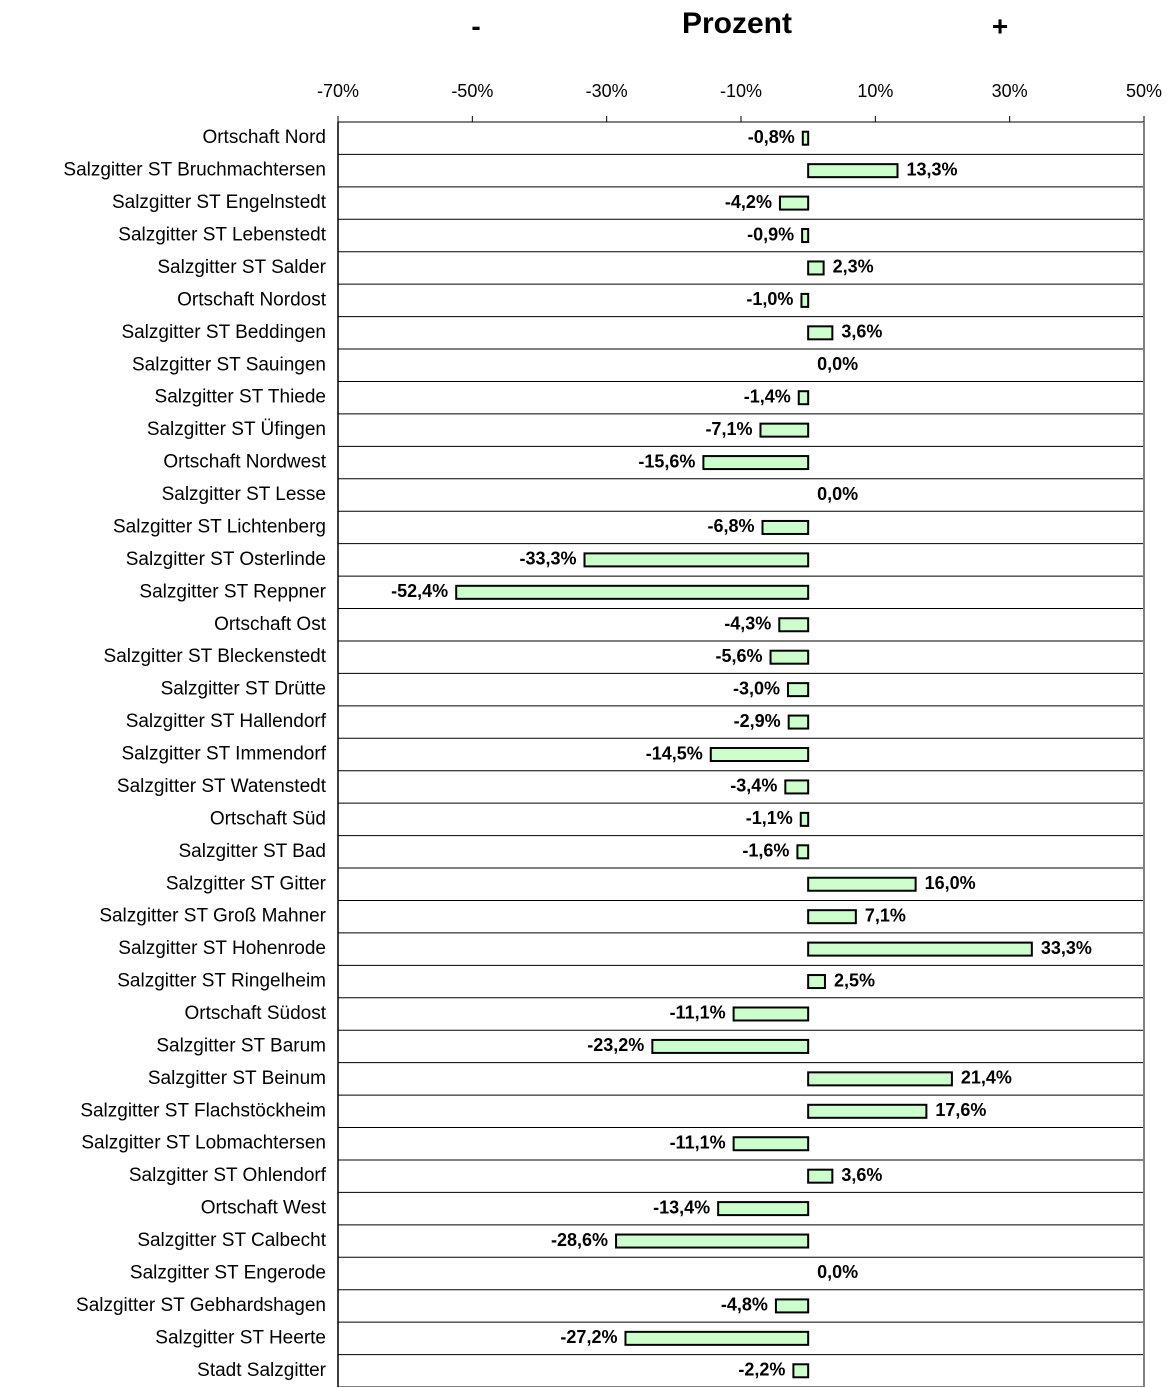 The width and height of the screenshot is (1168, 1387). I want to click on value-label: -2,9%, so click(757, 721).